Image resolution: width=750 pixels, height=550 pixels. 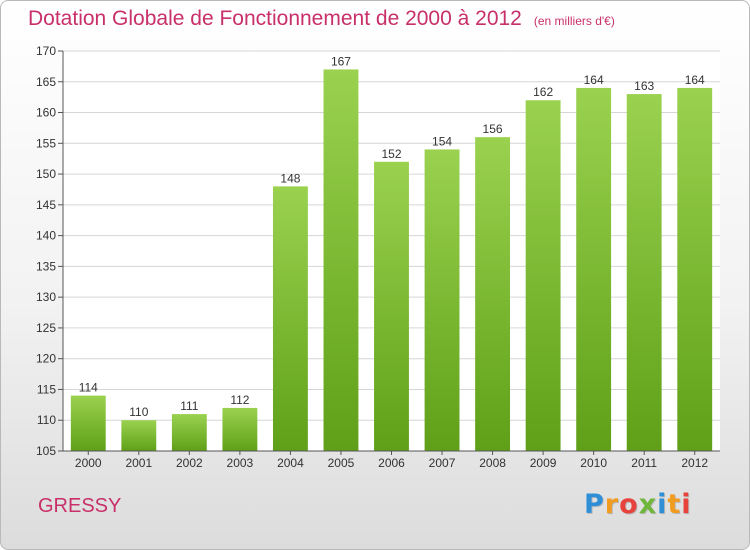 I want to click on bar-value-label: 112, so click(x=239, y=400).